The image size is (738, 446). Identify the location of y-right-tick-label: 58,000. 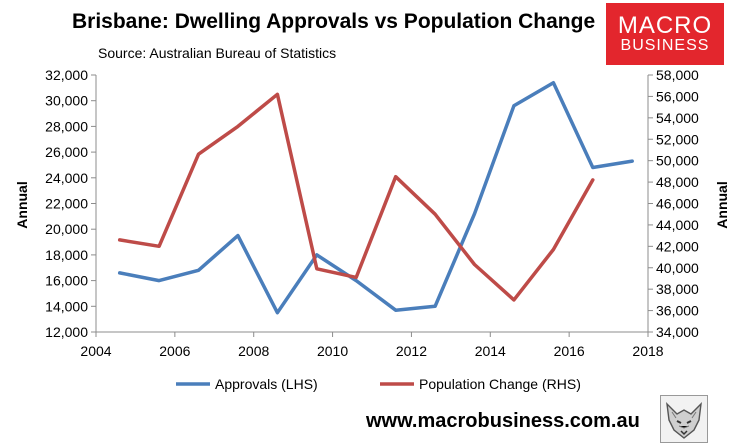
(677, 75).